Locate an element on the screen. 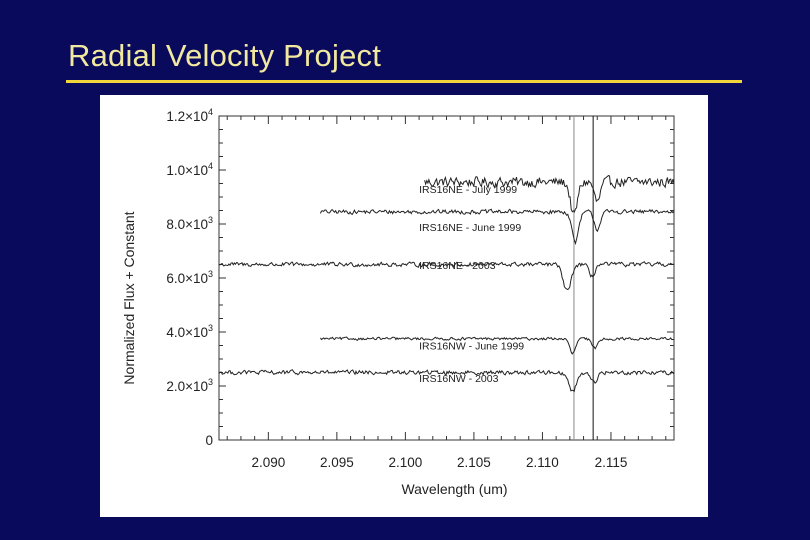 The image size is (810, 540). y-tick-label: 2.0×10³ is located at coordinates (189, 385).